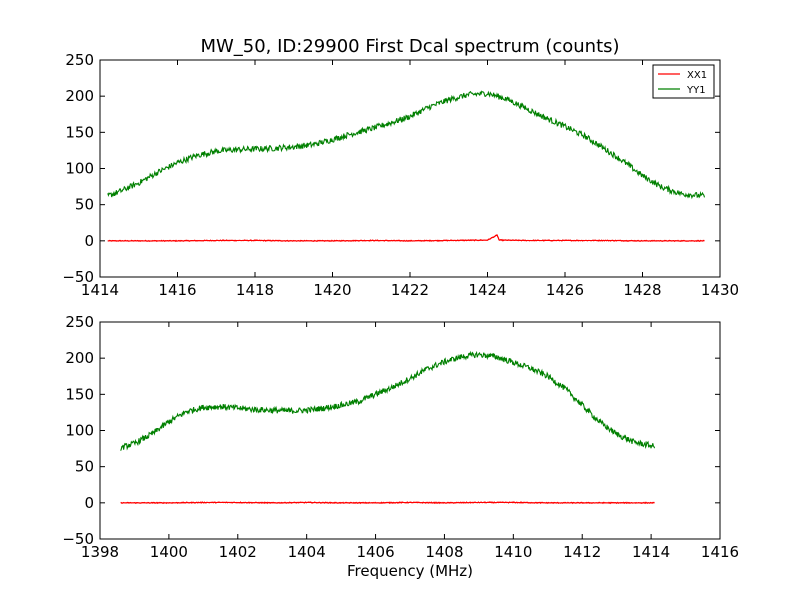 The height and width of the screenshot is (600, 800). Describe the element at coordinates (410, 290) in the screenshot. I see `x-tick-label: 1422` at that location.